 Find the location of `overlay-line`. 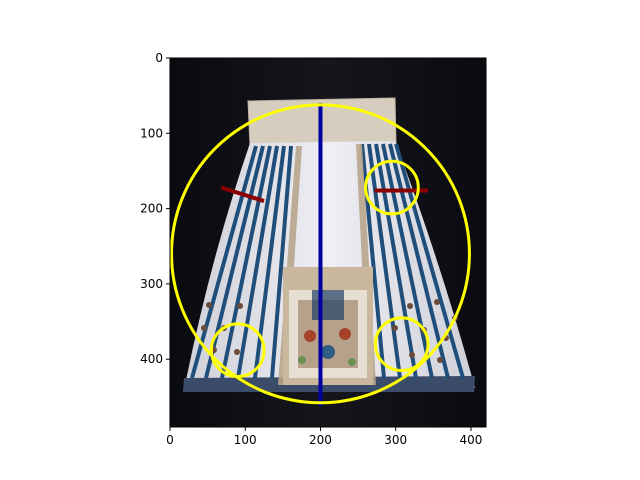

overlay-line is located at coordinates (242, 194).